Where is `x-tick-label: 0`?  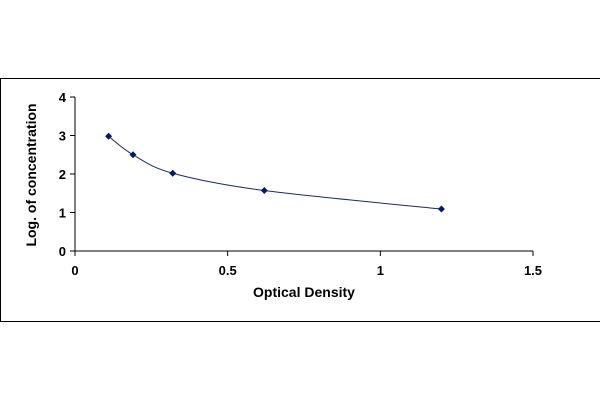 x-tick-label: 0 is located at coordinates (74, 270).